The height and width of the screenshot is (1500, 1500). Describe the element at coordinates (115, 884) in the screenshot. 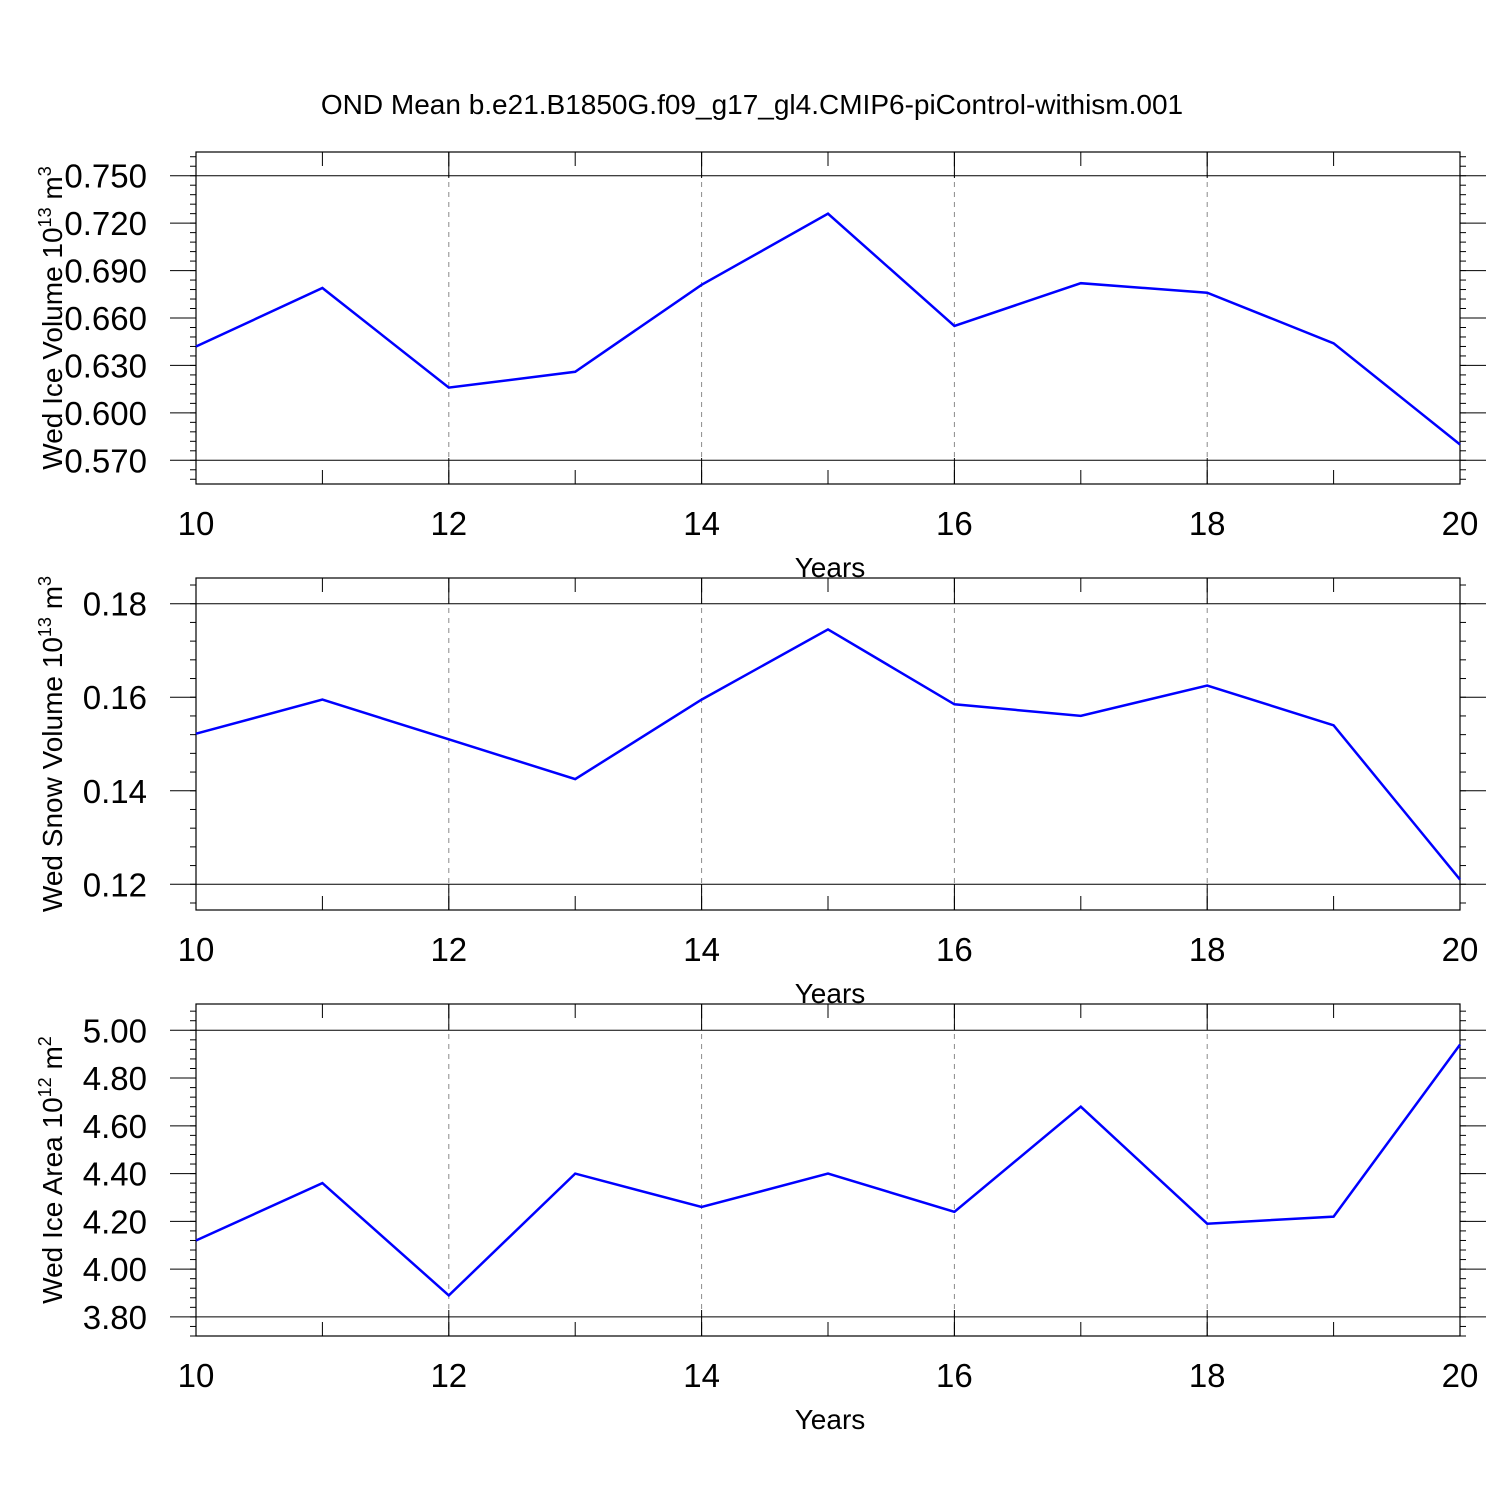

I see `y-tick-label: 0.12` at that location.